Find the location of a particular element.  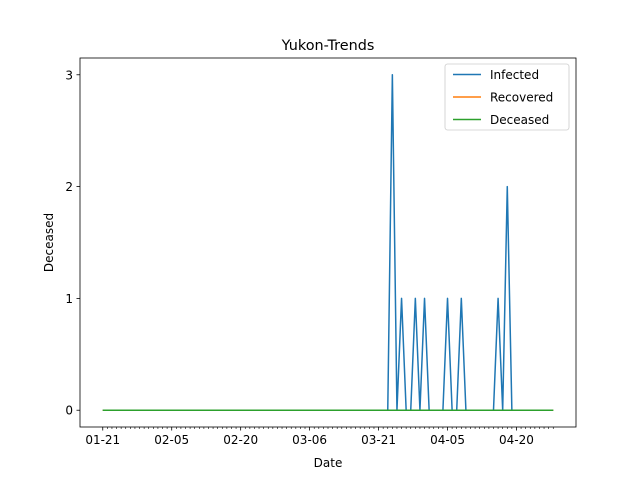

x-tick-label: 02-20 is located at coordinates (240, 440).